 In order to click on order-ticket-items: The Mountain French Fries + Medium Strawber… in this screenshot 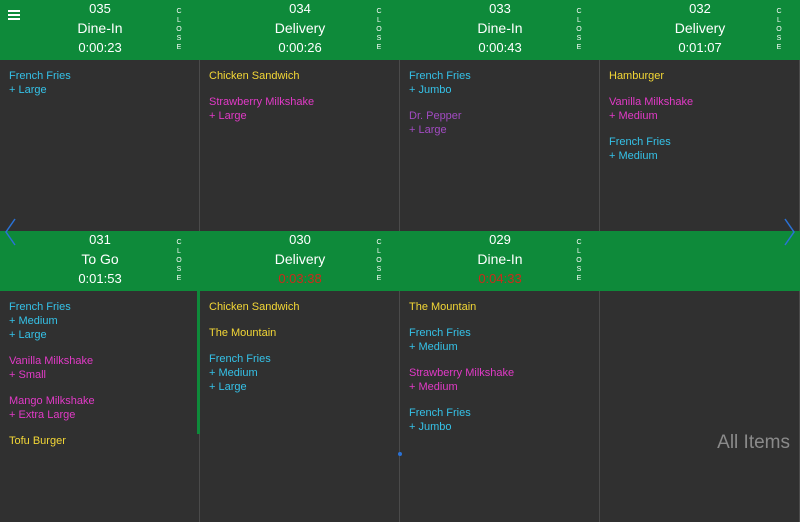, I will do `click(500, 406)`.